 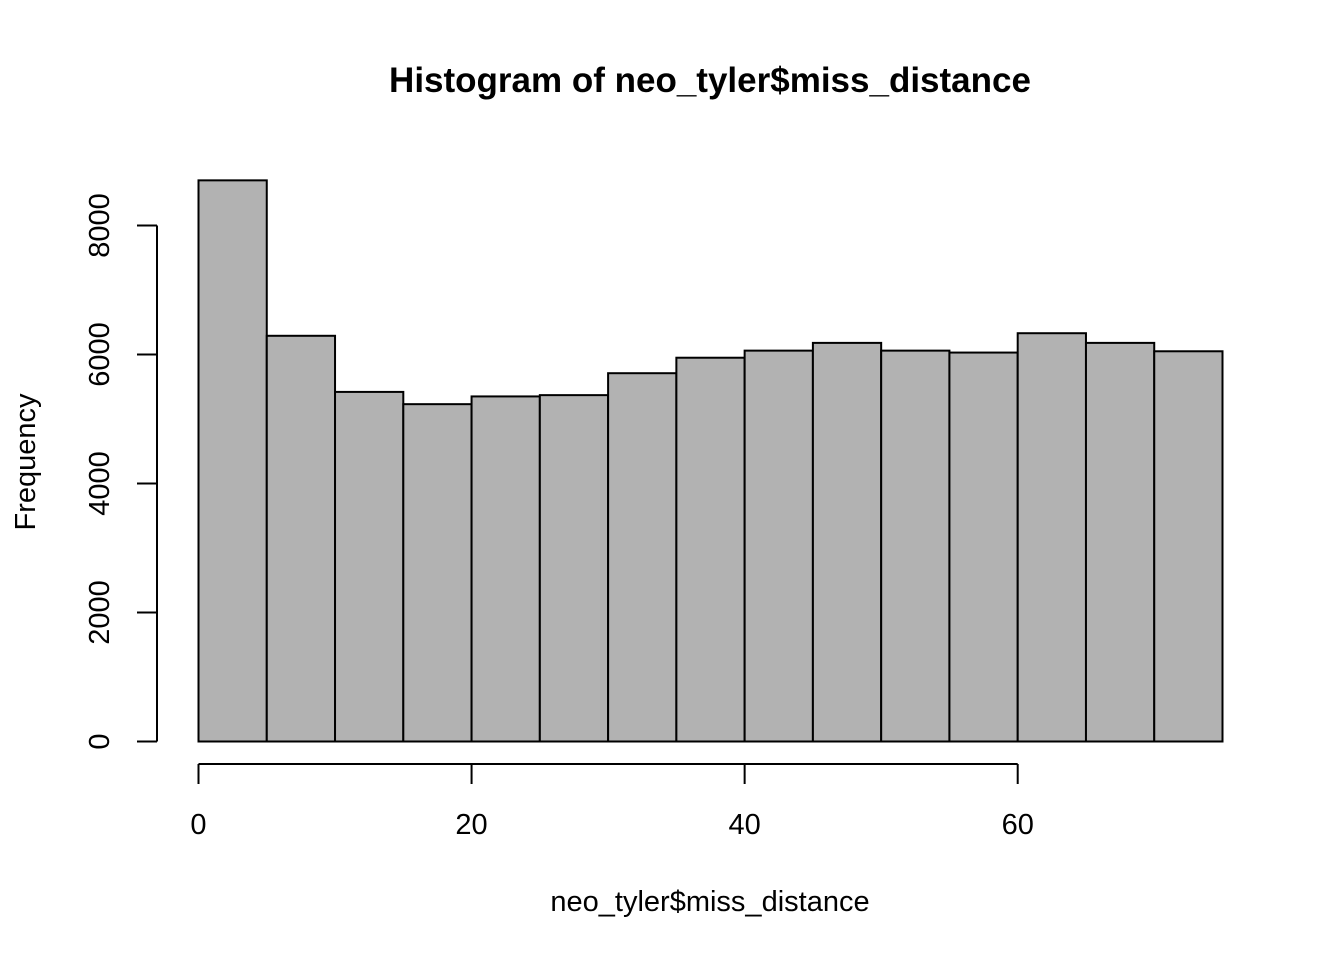 What do you see at coordinates (121, 471) in the screenshot?
I see `y-axis: 0 2000 4000 6000 8000` at bounding box center [121, 471].